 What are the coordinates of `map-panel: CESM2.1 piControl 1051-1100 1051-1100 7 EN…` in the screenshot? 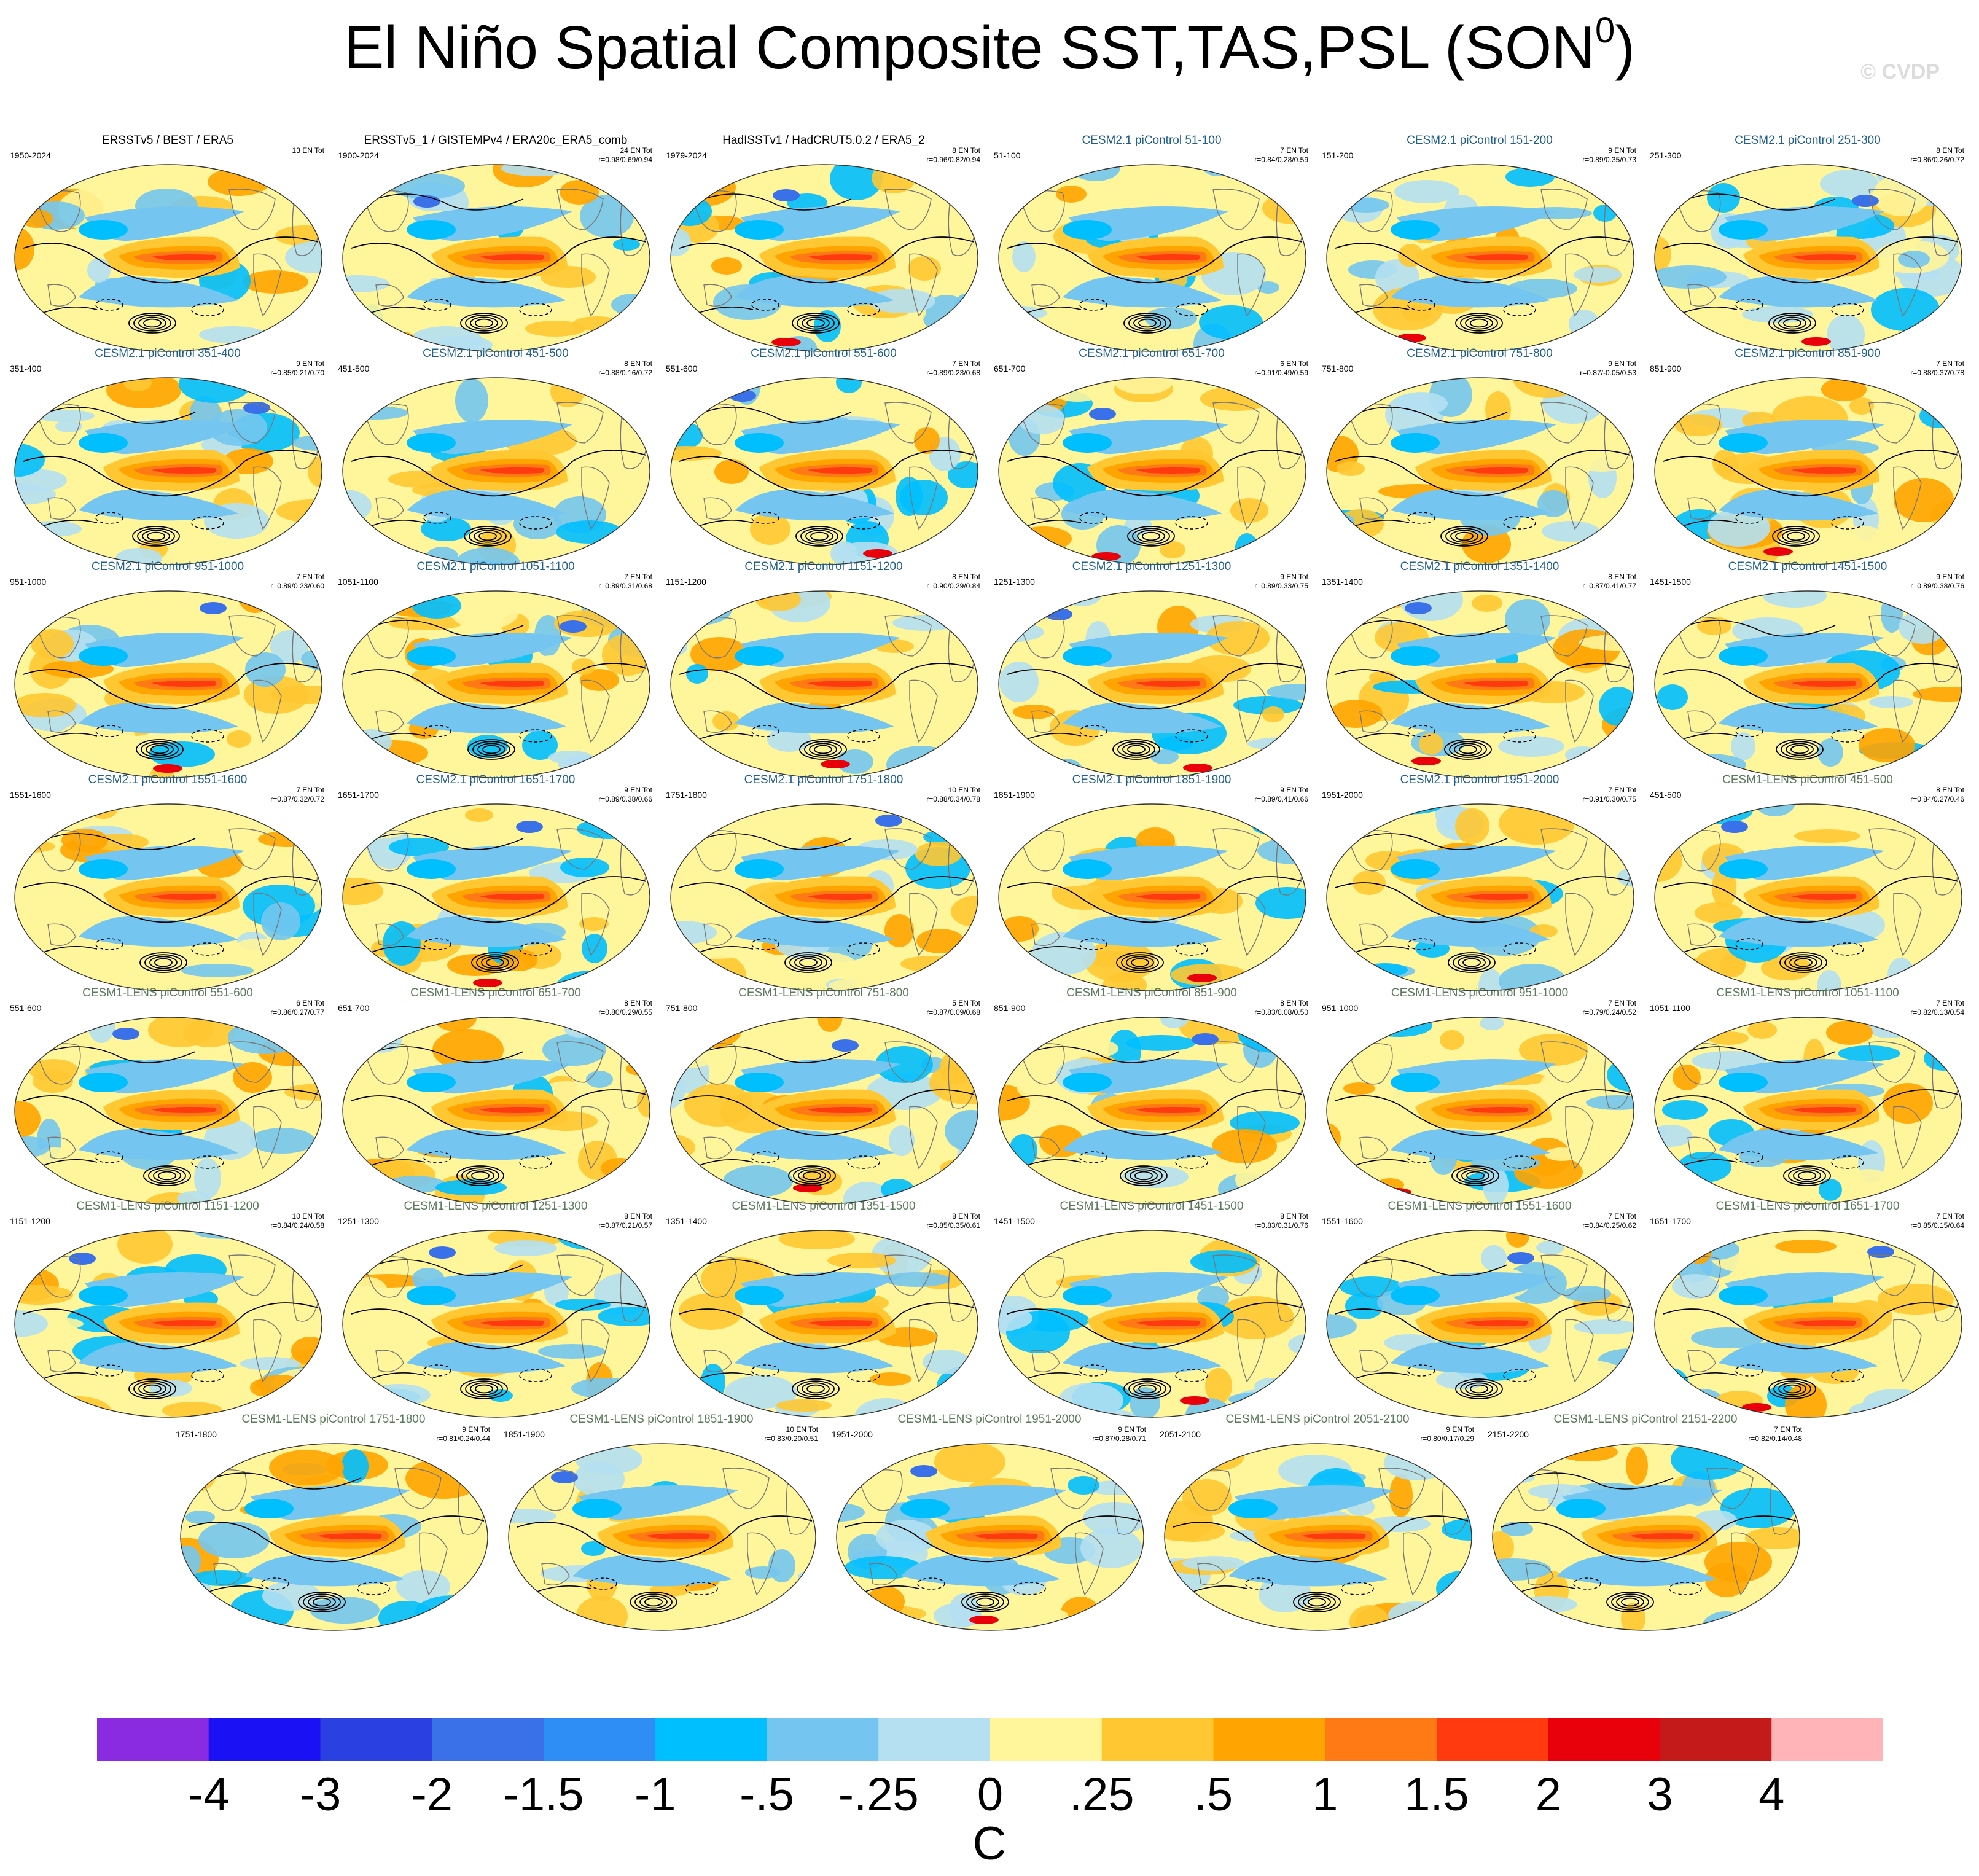 It's located at (495, 670).